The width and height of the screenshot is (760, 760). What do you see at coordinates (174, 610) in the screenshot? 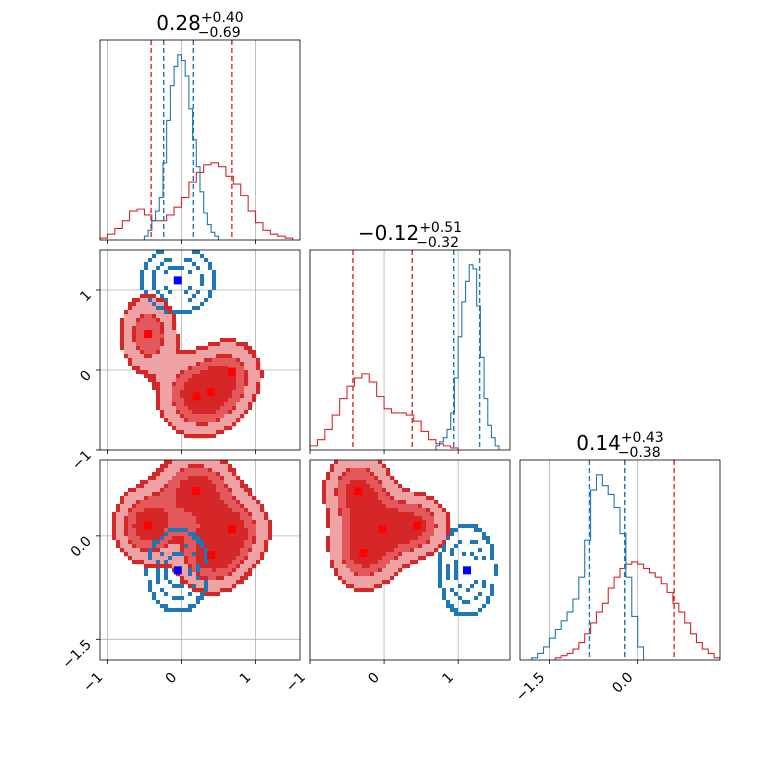
I see `p31-blue-contour-cell` at bounding box center [174, 610].